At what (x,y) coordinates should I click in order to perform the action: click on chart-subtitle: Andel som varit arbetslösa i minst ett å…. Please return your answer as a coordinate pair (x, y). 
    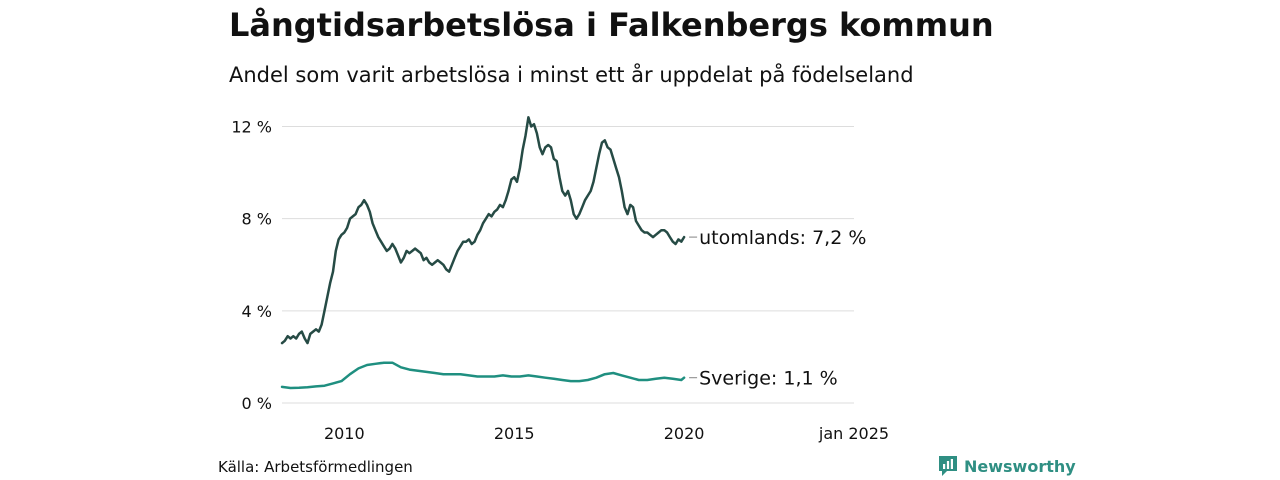
    Looking at the image, I should click on (571, 75).